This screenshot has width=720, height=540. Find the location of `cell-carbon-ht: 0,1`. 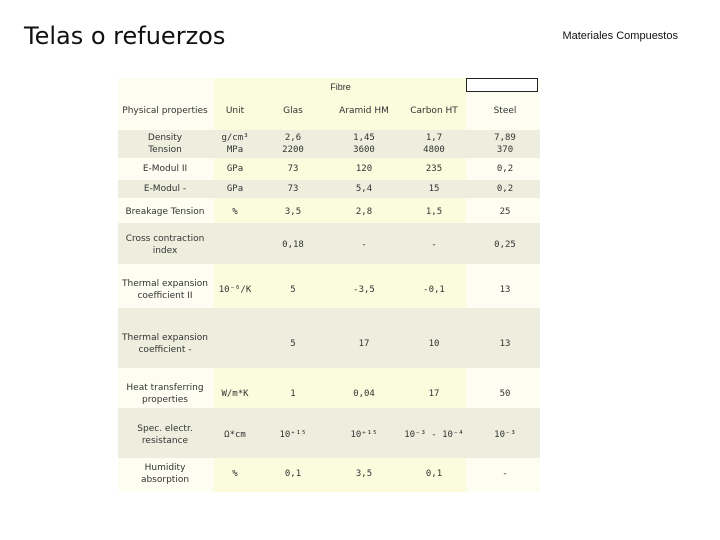

cell-carbon-ht: 0,1 is located at coordinates (434, 474).